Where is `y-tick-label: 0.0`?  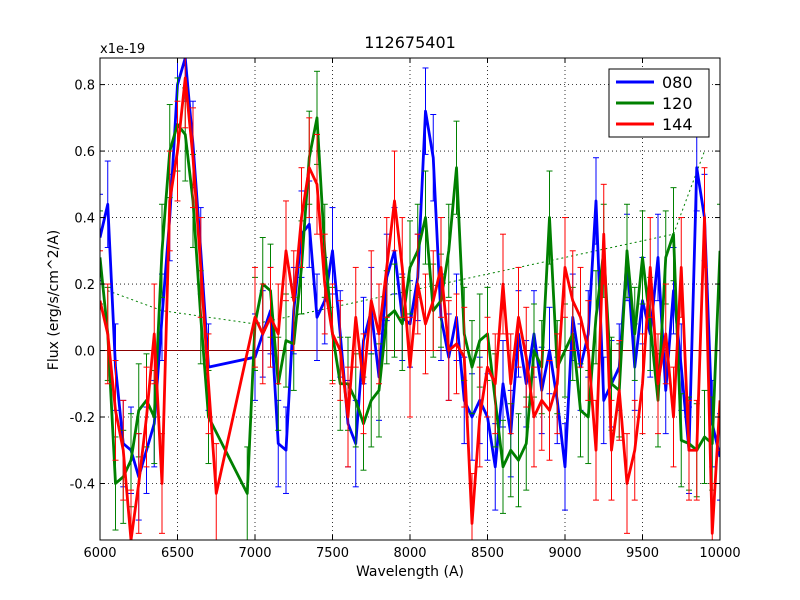 y-tick-label: 0.0 is located at coordinates (84, 352).